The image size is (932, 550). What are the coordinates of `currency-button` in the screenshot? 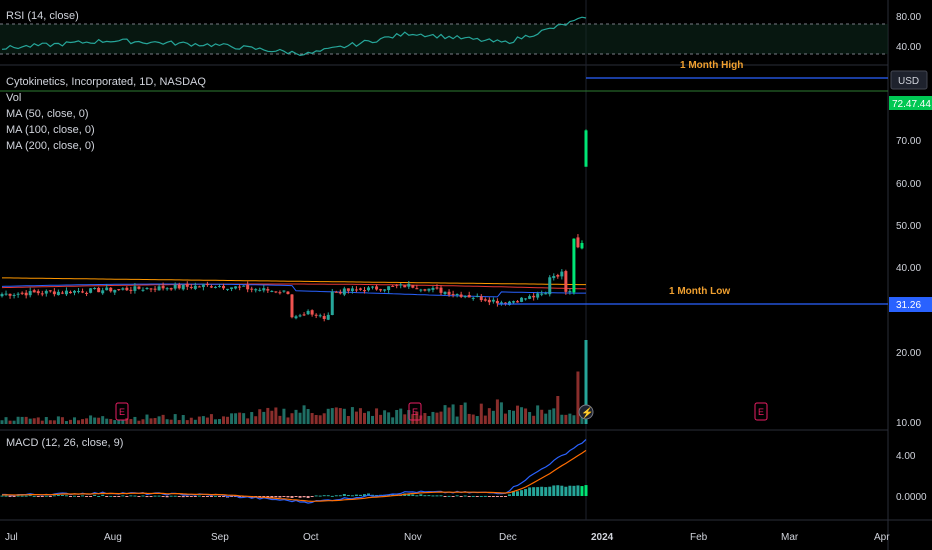 It's located at (909, 80).